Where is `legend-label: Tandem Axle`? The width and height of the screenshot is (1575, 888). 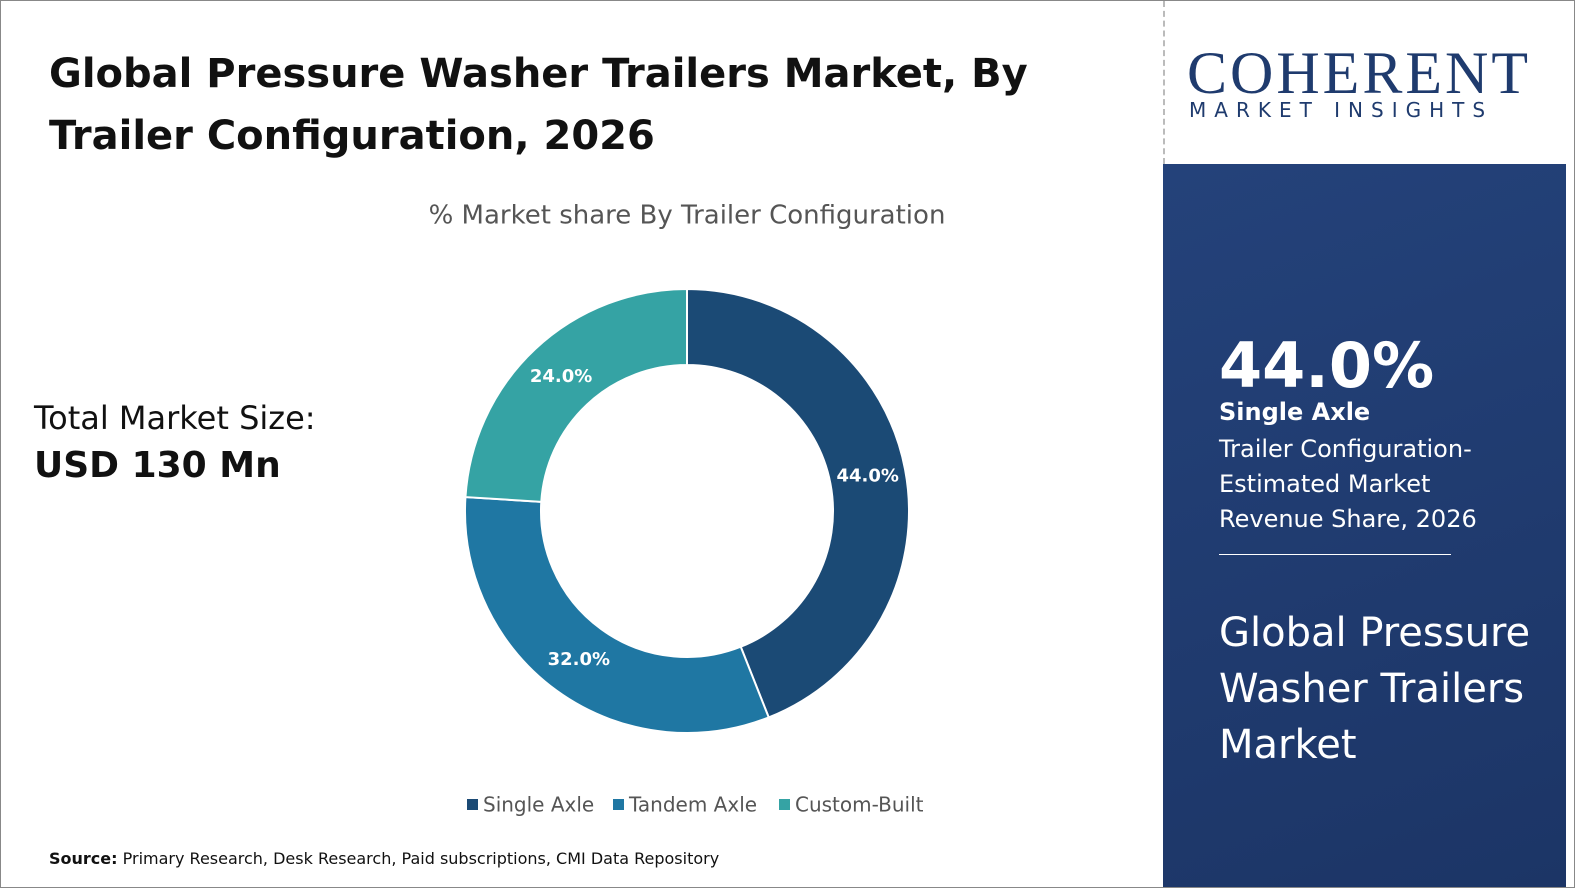
legend-label: Tandem Axle is located at coordinates (692, 805).